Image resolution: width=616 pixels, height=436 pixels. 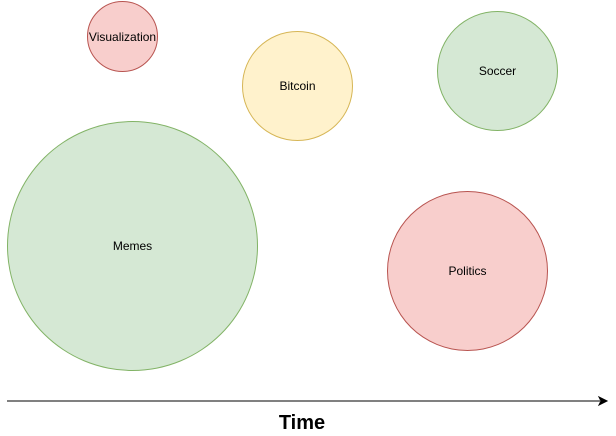 I want to click on bubble-visualization: Visualization, so click(x=122, y=36).